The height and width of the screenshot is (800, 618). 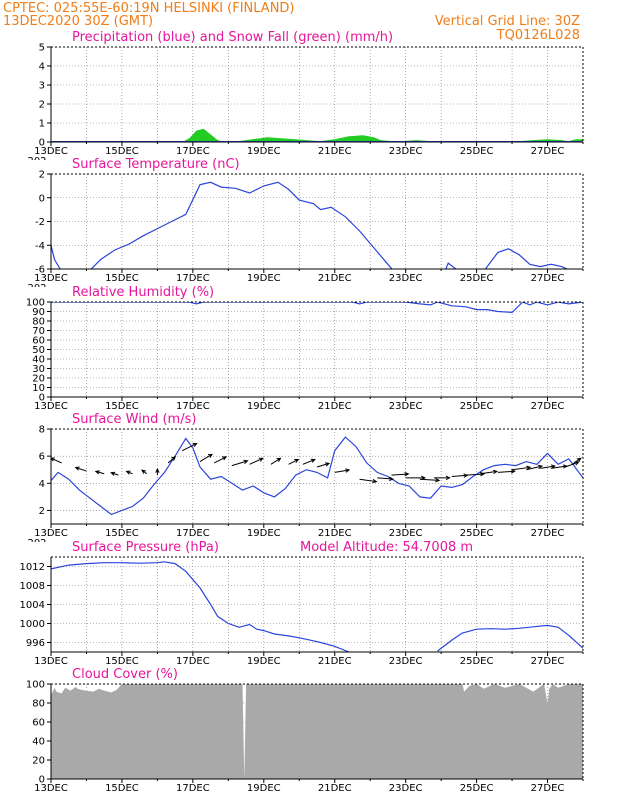 I want to click on header-station: CPTEC: 025:55E-60:19N HELSINKI (FINLAND), so click(x=149, y=8).